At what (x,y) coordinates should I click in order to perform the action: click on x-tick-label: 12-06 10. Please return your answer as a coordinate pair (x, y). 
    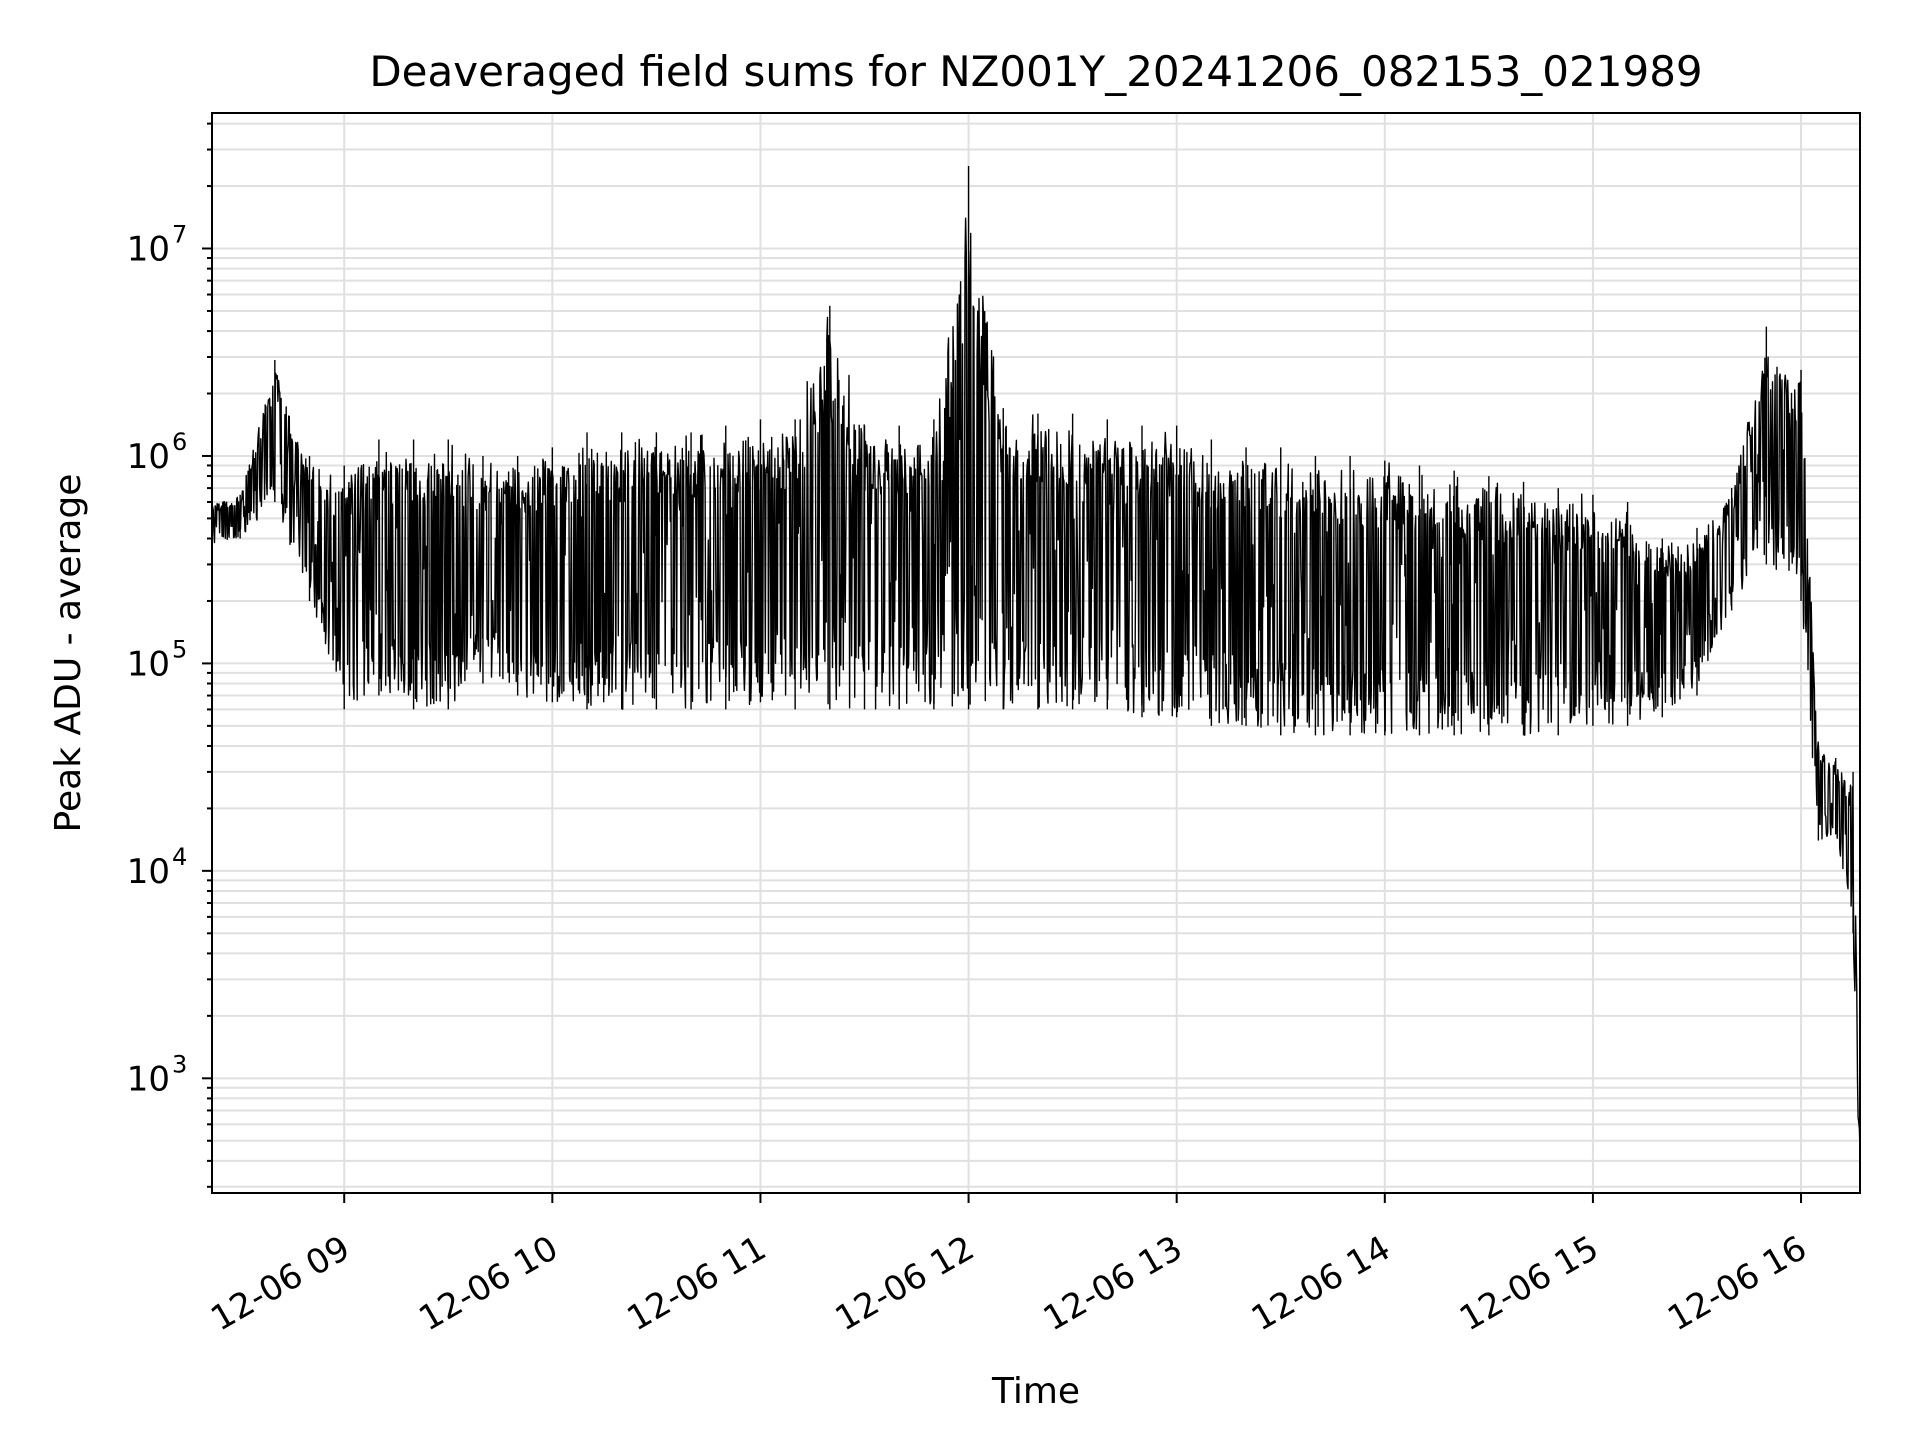
    Looking at the image, I should click on (488, 1283).